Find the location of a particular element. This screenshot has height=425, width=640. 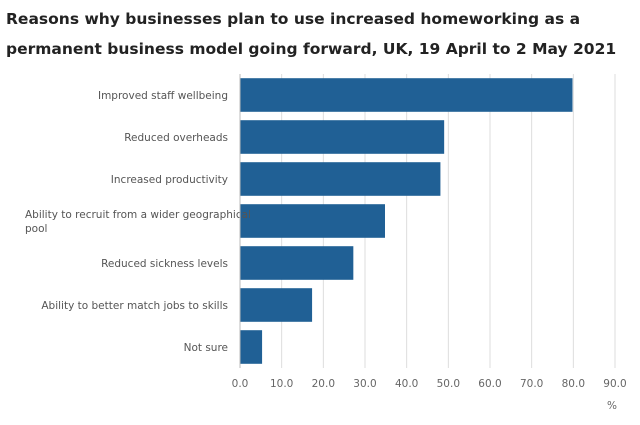

category-label: Reduced sickness levels is located at coordinates (164, 264).